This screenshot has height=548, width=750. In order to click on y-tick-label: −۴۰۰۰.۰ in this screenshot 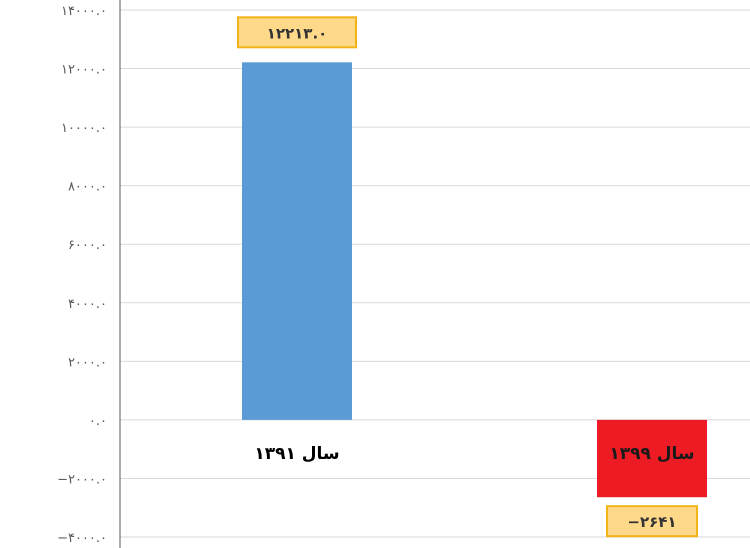, I will do `click(82, 538)`.